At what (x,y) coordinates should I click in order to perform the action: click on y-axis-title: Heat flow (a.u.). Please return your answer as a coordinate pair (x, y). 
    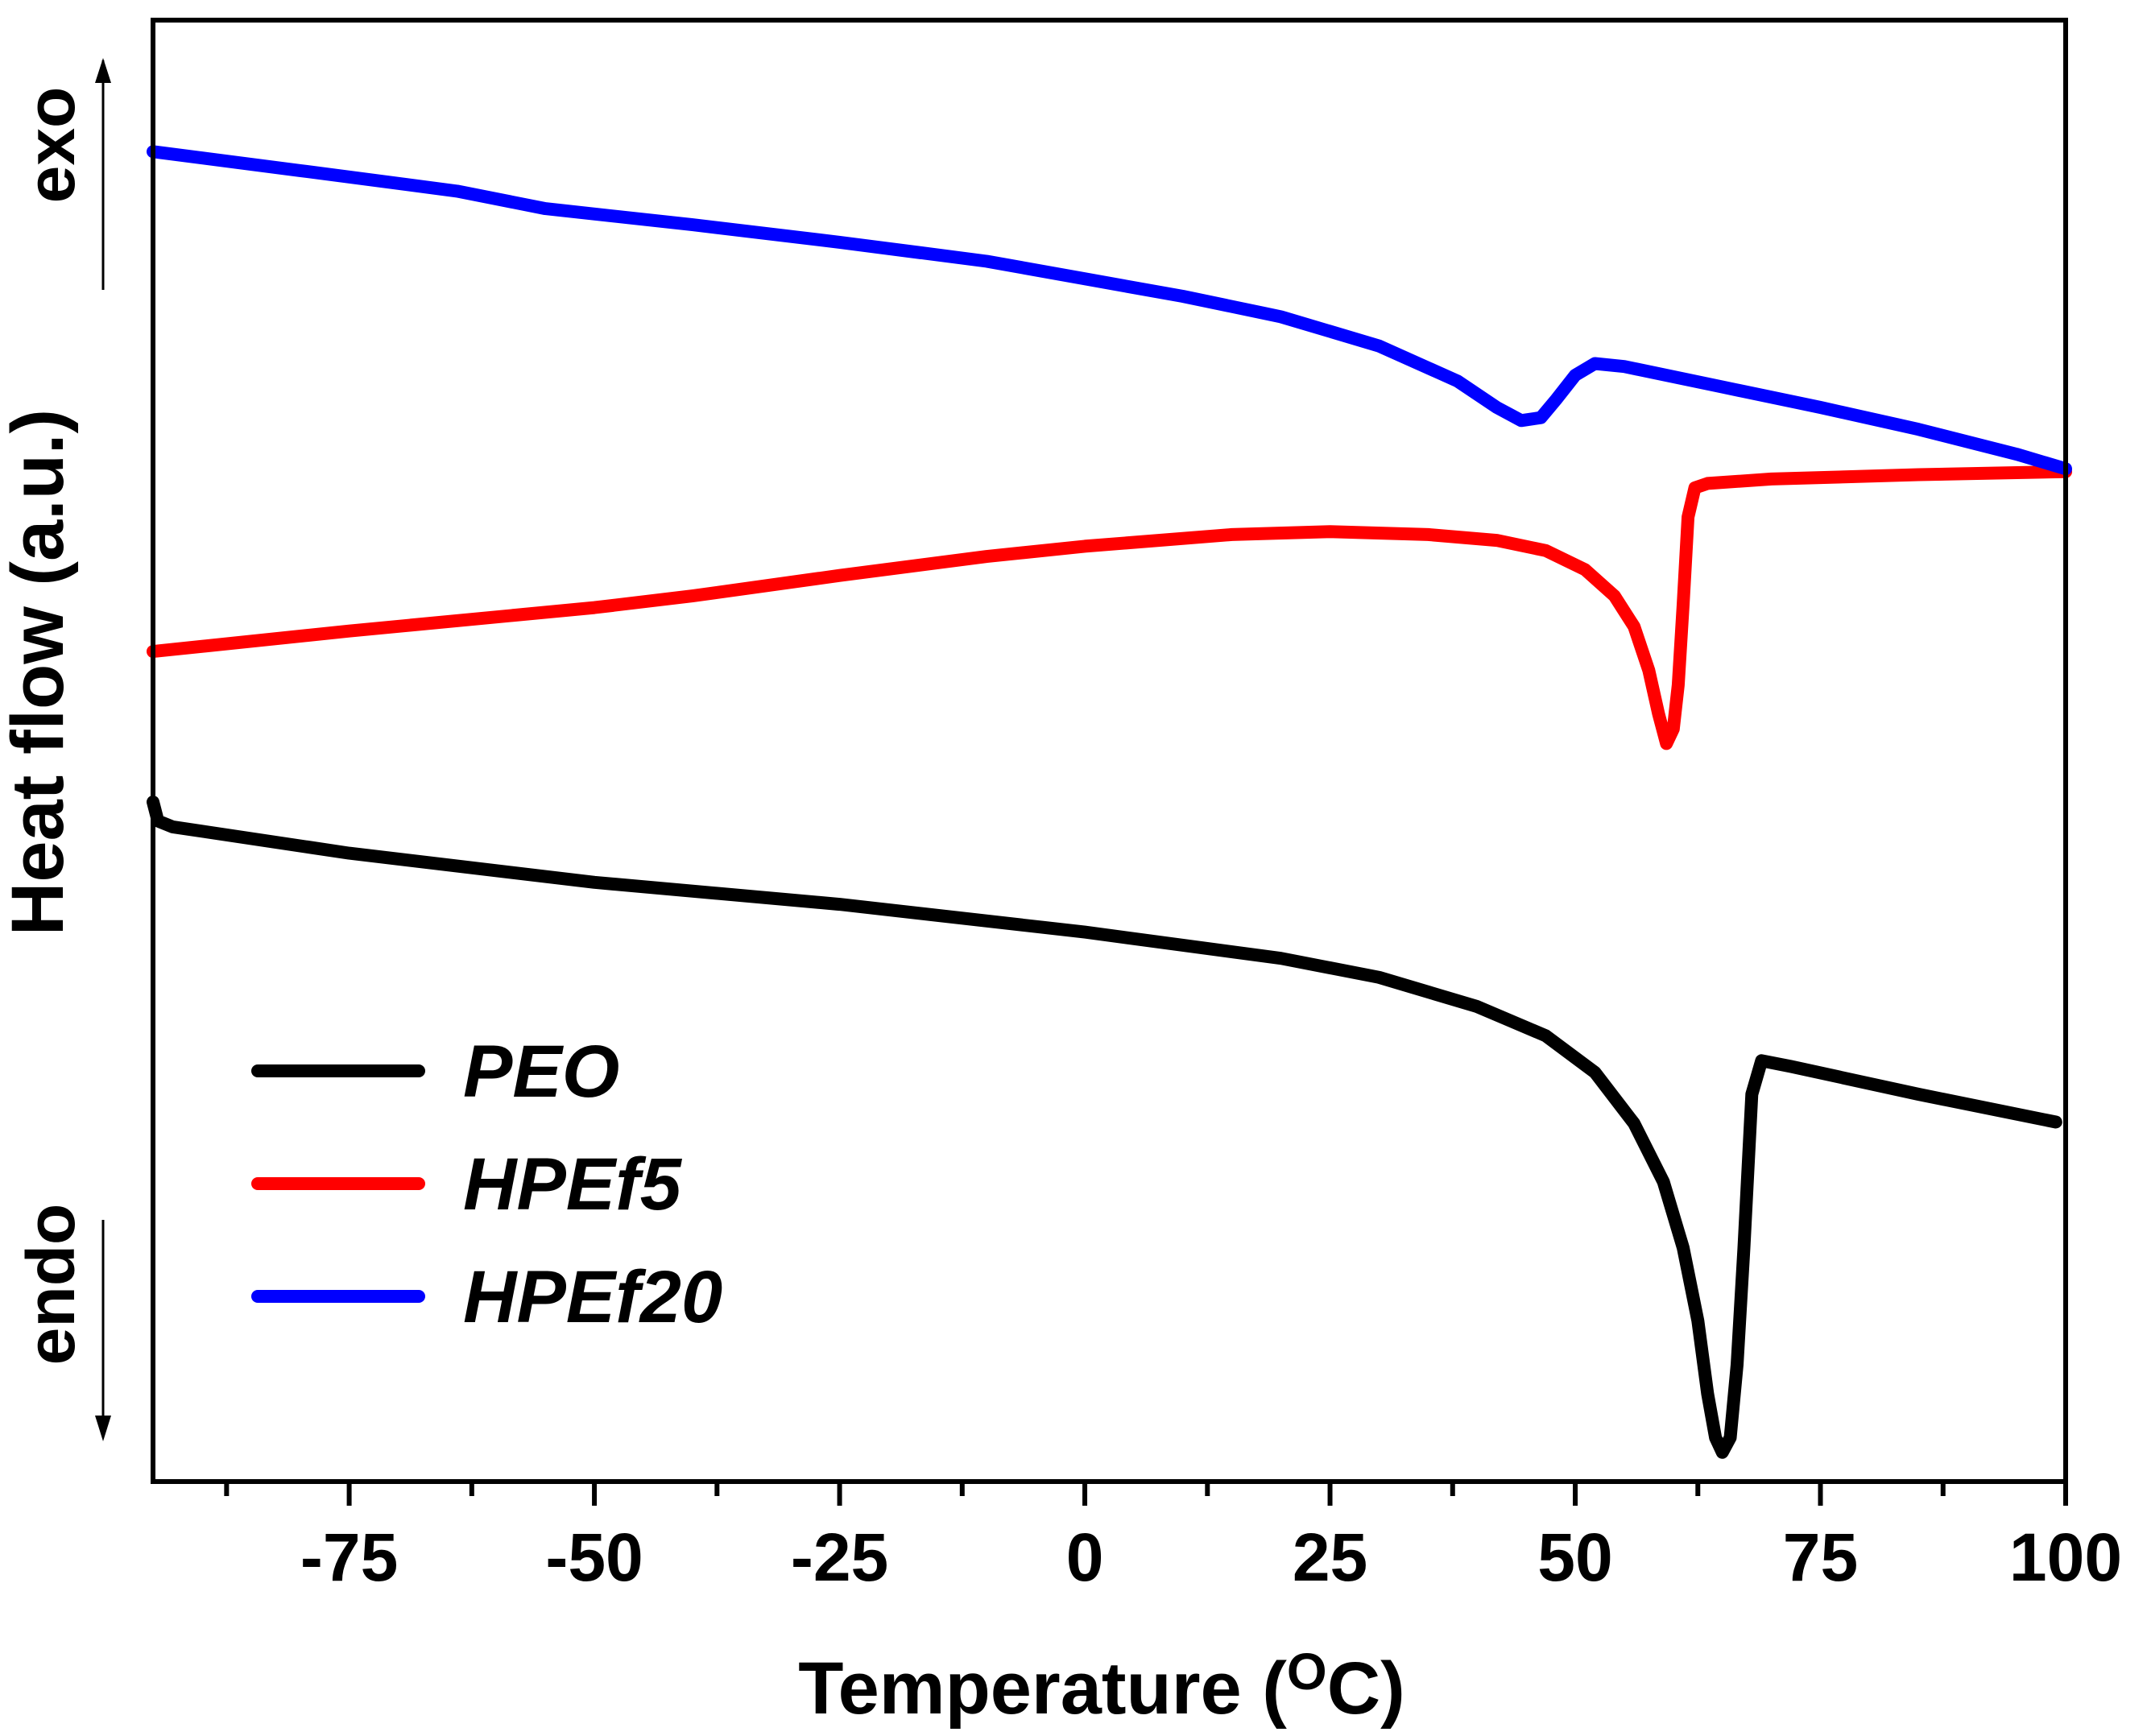
    Looking at the image, I should click on (39, 673).